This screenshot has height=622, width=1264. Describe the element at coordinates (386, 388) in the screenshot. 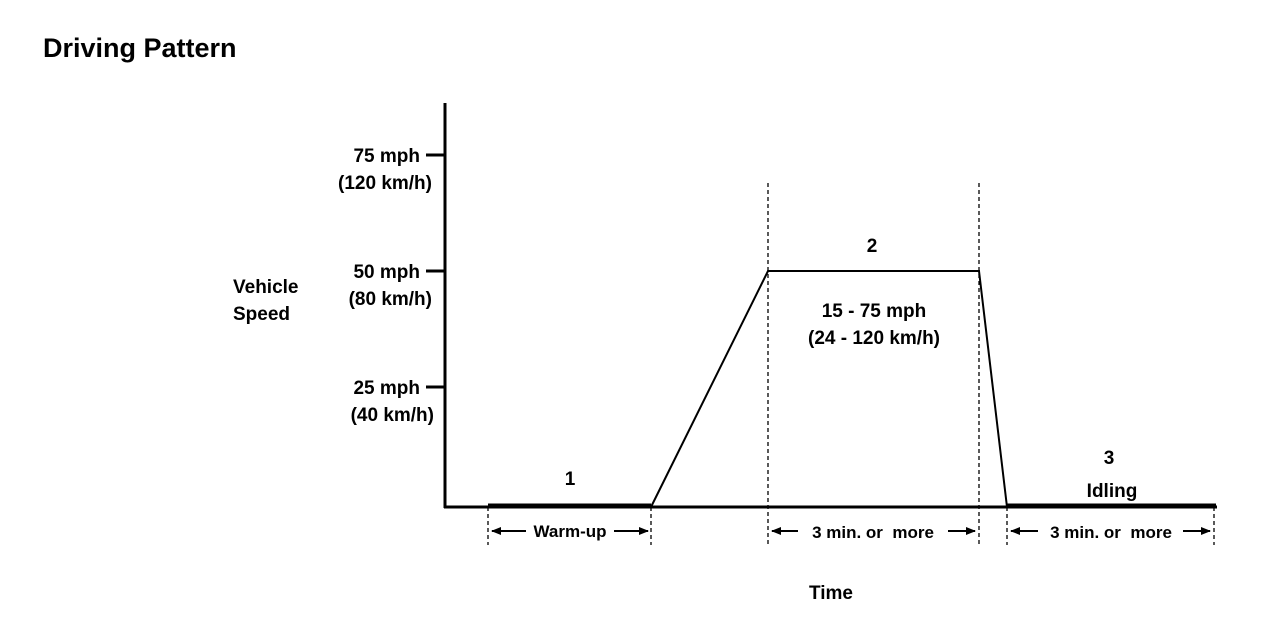

I see `tick-label-mph: 25 mph` at that location.